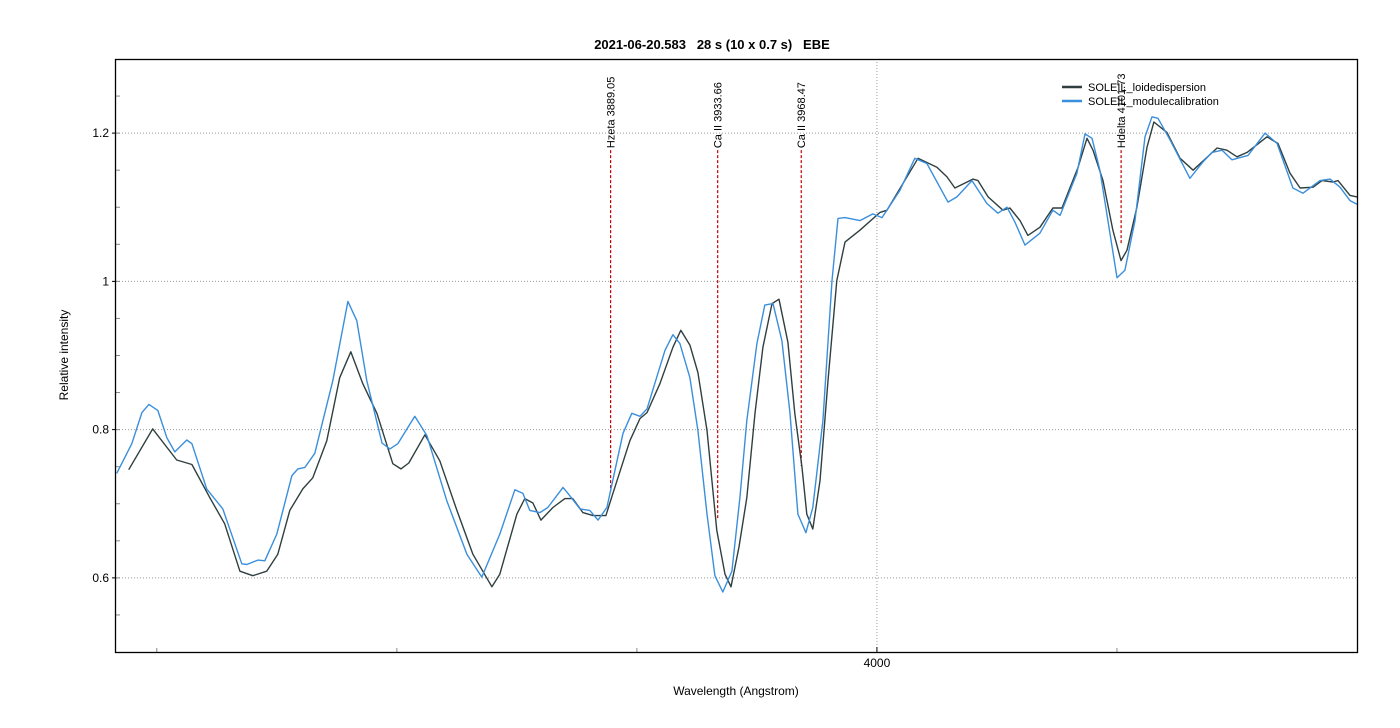  I want to click on x-axis-label: Wavelength (Angstrom), so click(736, 691).